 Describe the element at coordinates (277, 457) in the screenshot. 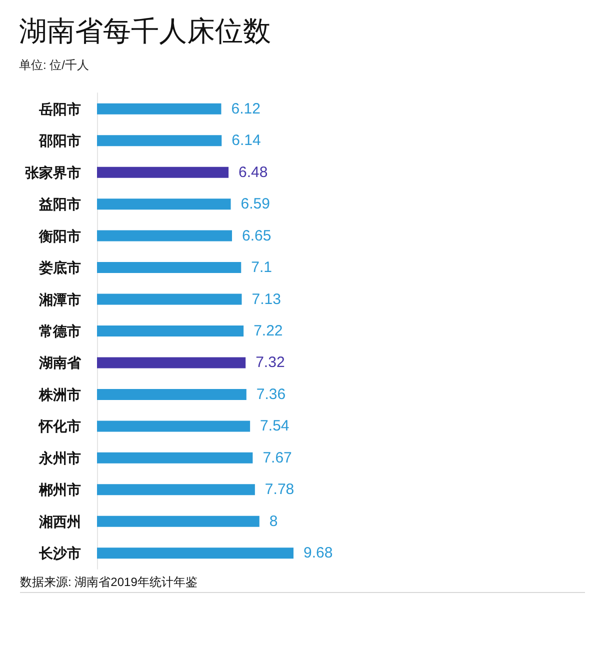

I see `data-label: 7.67` at that location.